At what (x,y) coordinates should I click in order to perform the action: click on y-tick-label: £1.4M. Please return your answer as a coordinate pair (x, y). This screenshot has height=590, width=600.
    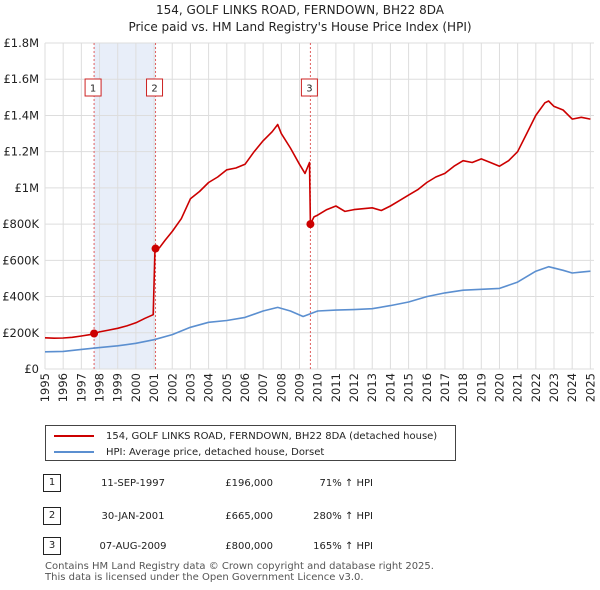
    Looking at the image, I should click on (21, 115).